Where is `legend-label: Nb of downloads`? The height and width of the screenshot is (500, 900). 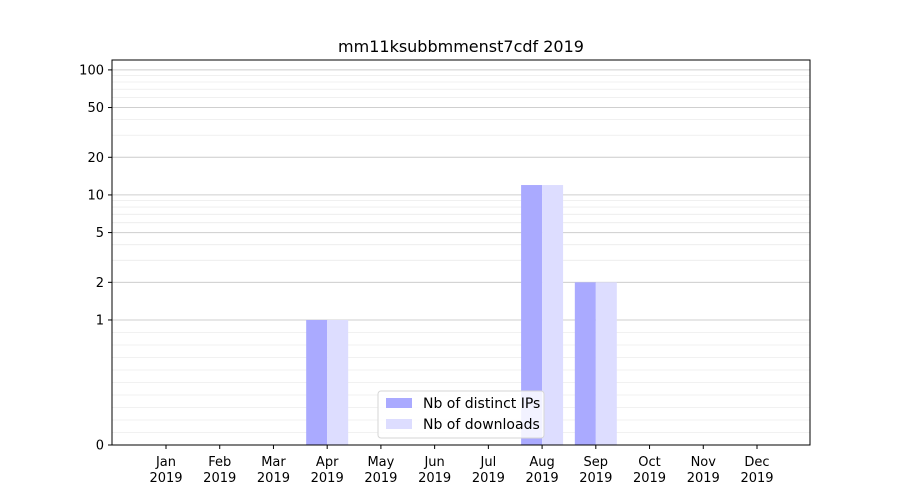
legend-label: Nb of downloads is located at coordinates (481, 425).